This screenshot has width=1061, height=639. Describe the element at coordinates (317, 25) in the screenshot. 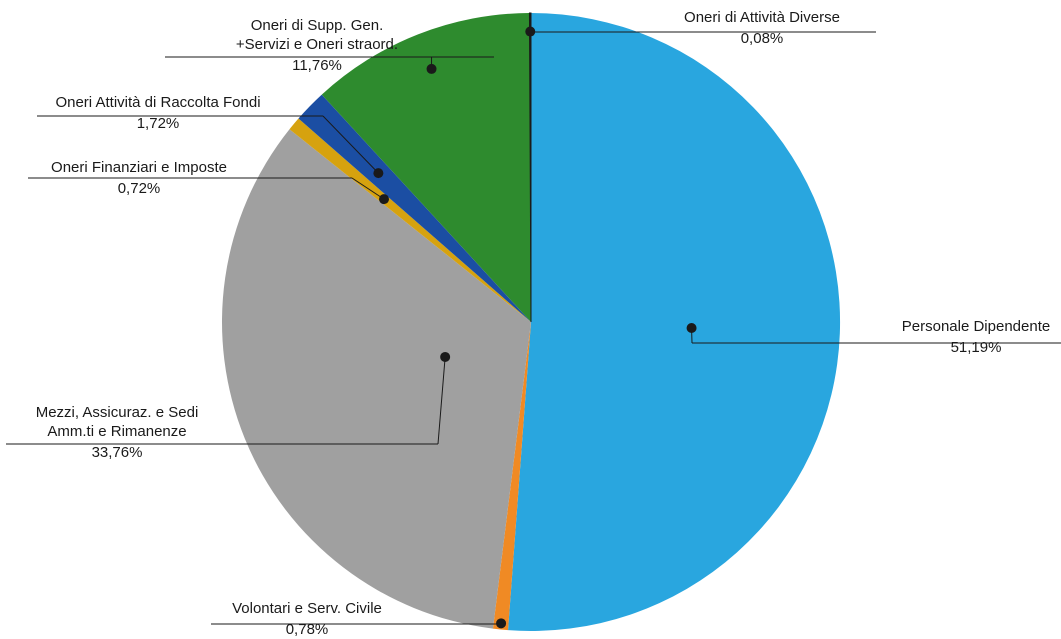

I see `slice-label-line: Oneri di Supp. Gen.` at that location.